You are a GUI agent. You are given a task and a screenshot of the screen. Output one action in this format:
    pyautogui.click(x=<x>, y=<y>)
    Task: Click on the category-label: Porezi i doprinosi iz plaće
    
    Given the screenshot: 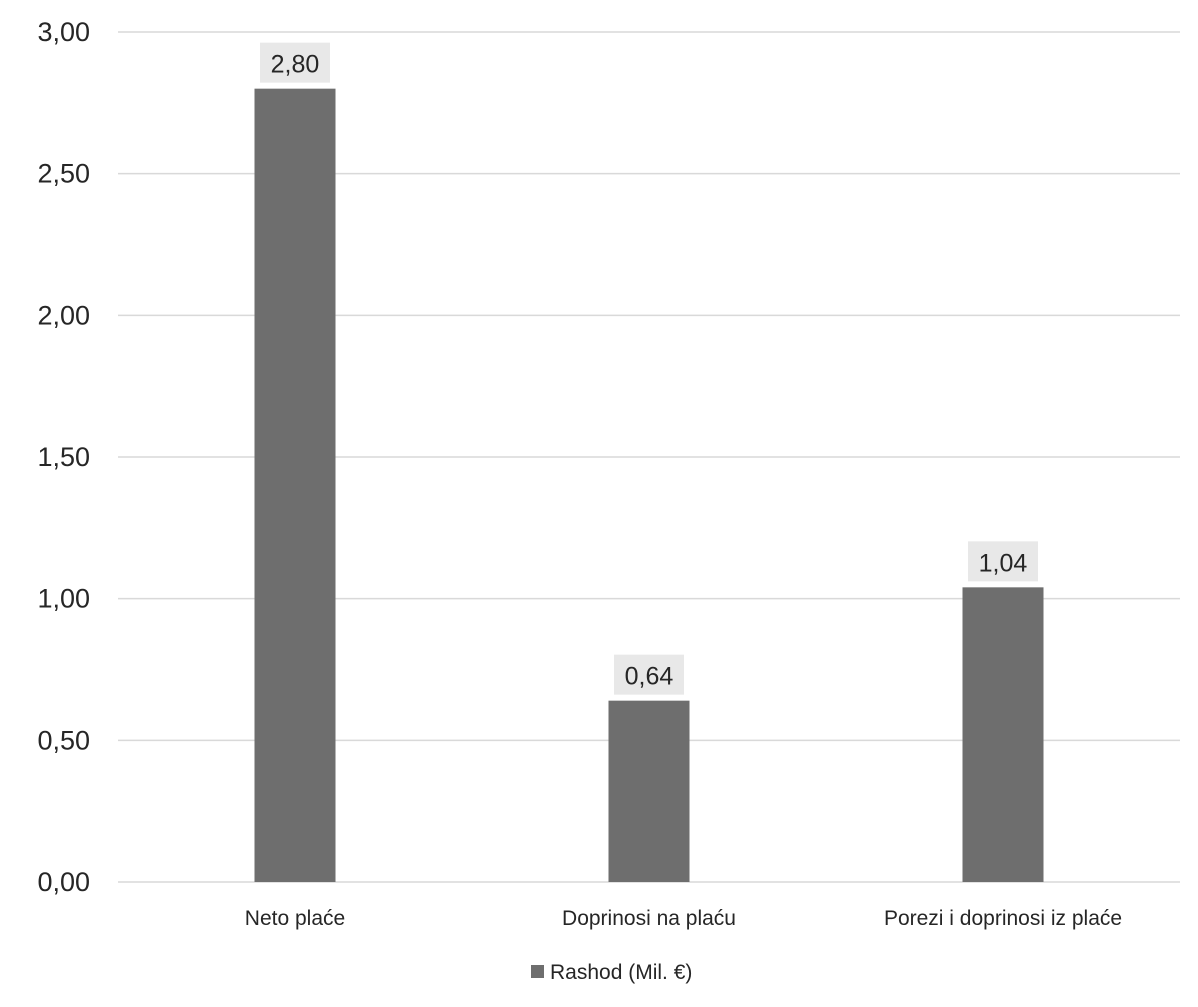 What is the action you would take?
    pyautogui.click(x=1003, y=918)
    